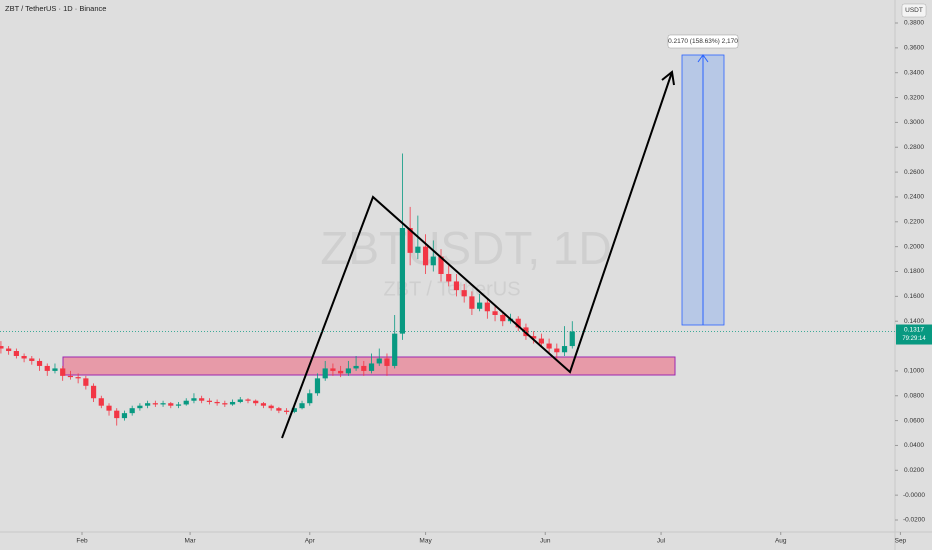 Image resolution: width=932 pixels, height=550 pixels. I want to click on y-tick-label: 0.3400, so click(914, 72).